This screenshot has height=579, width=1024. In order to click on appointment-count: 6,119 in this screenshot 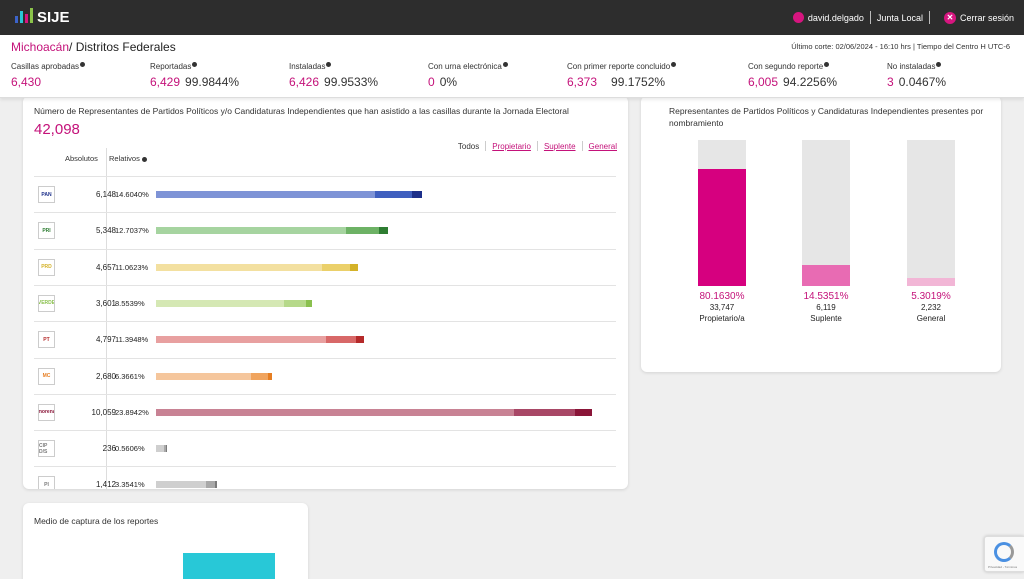, I will do `click(826, 307)`.